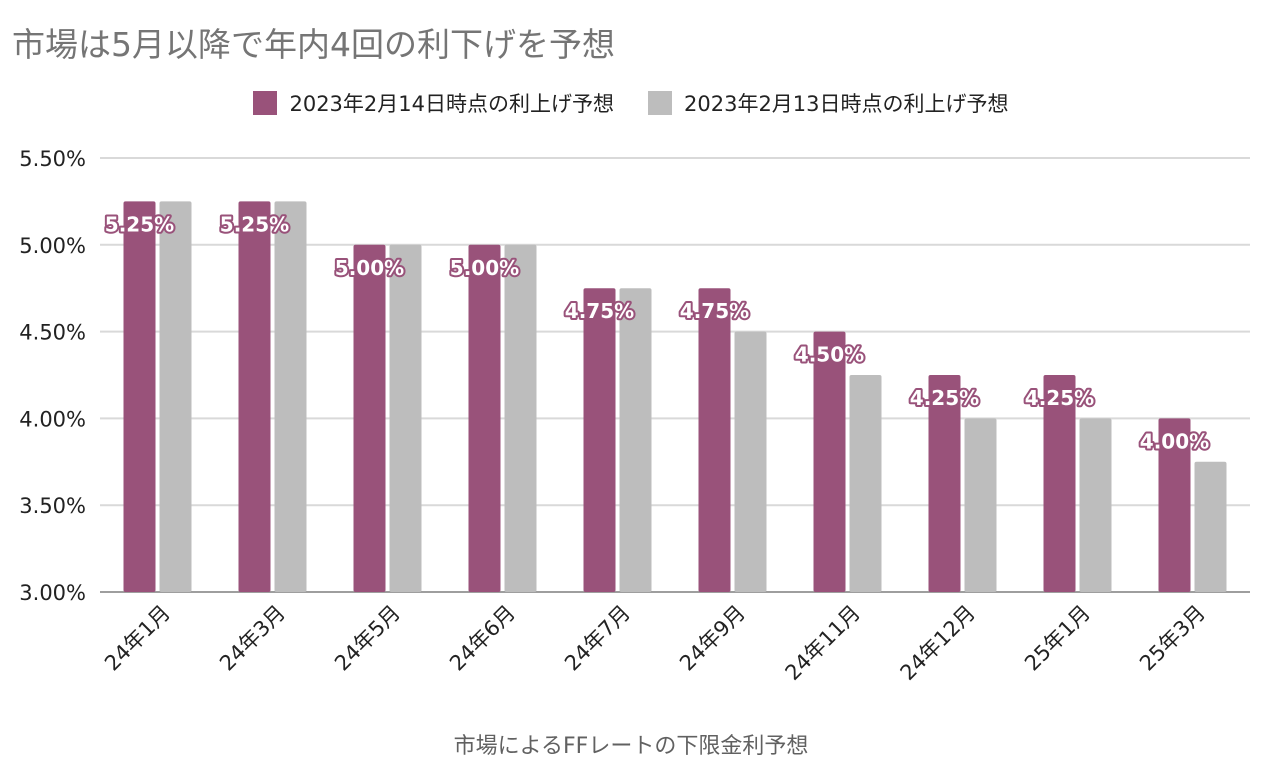  What do you see at coordinates (1057, 638) in the screenshot?
I see `x-tick-label: 25年1月` at bounding box center [1057, 638].